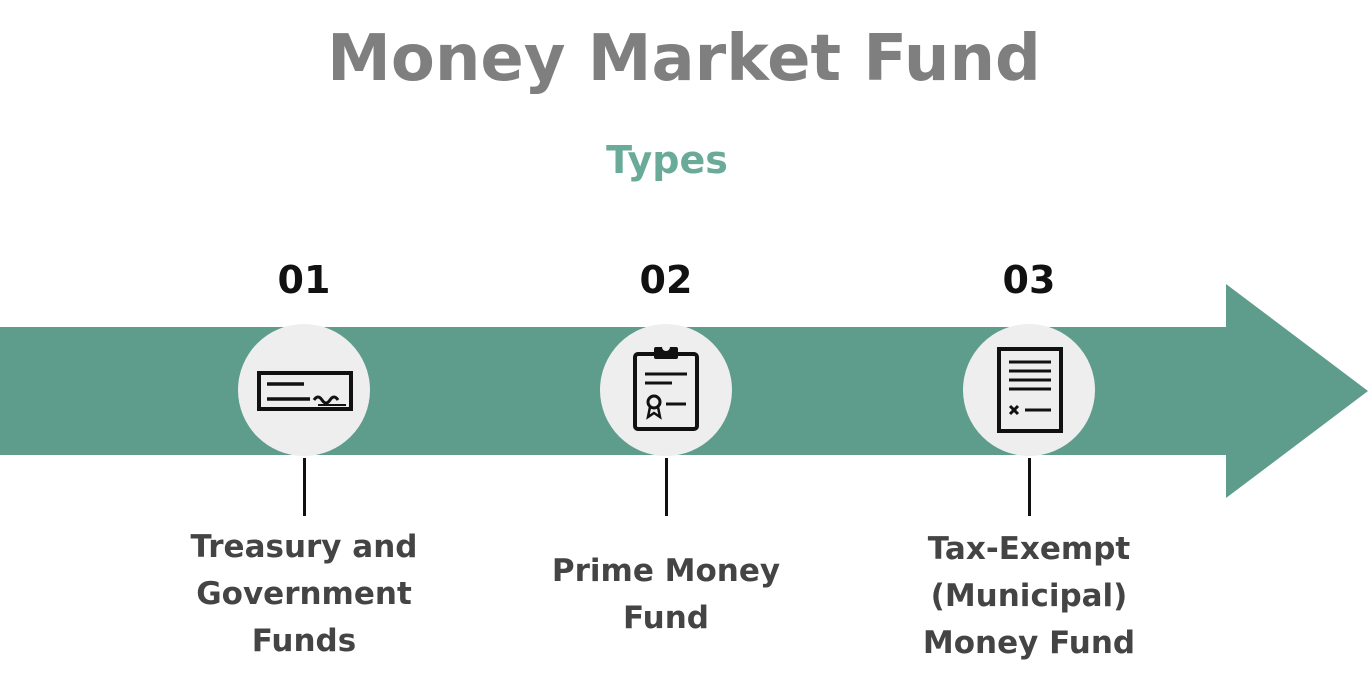  What do you see at coordinates (666, 387) in the screenshot?
I see `clipboard-certificate-icon` at bounding box center [666, 387].